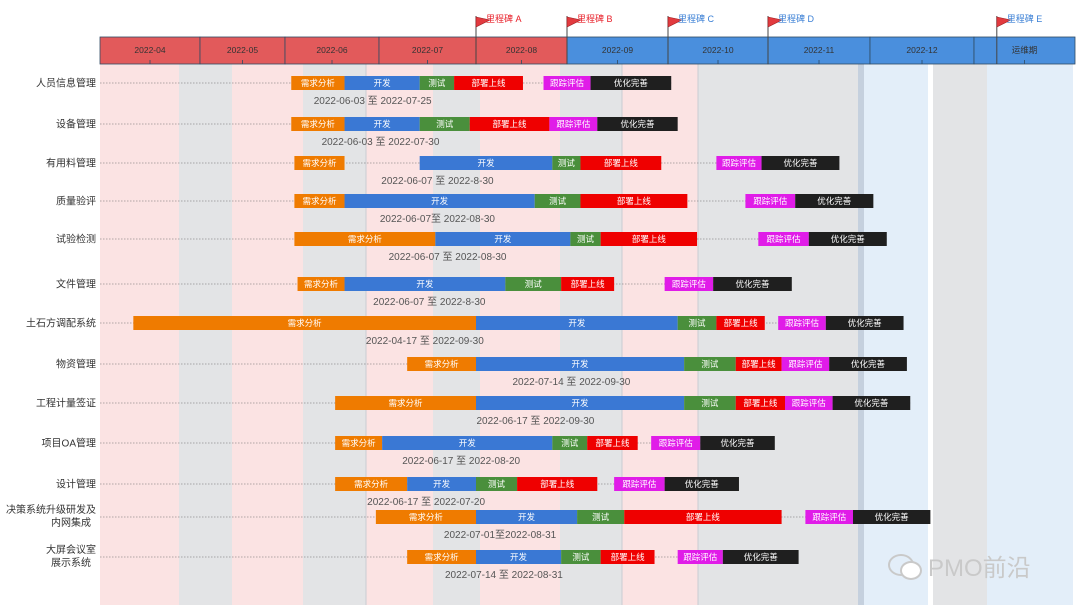  What do you see at coordinates (448, 257) in the screenshot?
I see `row-date-label: 2022-06-07 至 2022-08-30` at bounding box center [448, 257].